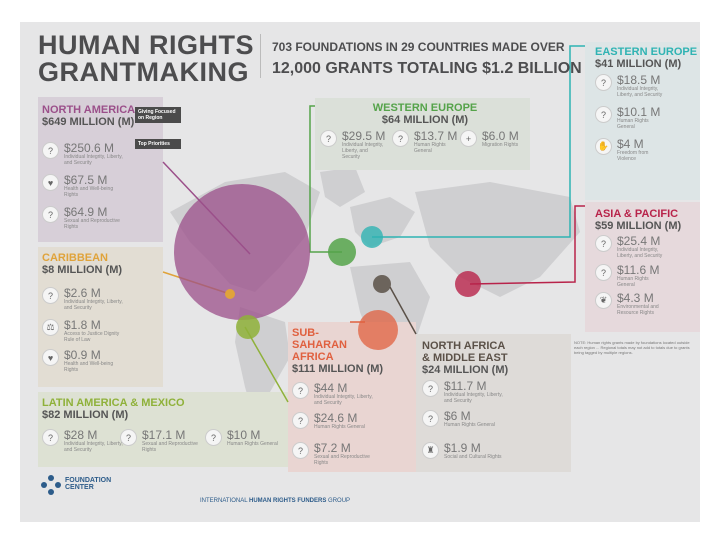 Image resolution: width=720 pixels, height=540 pixels. What do you see at coordinates (158, 144) in the screenshot?
I see `legend-priorities: Top Priorities` at bounding box center [158, 144].